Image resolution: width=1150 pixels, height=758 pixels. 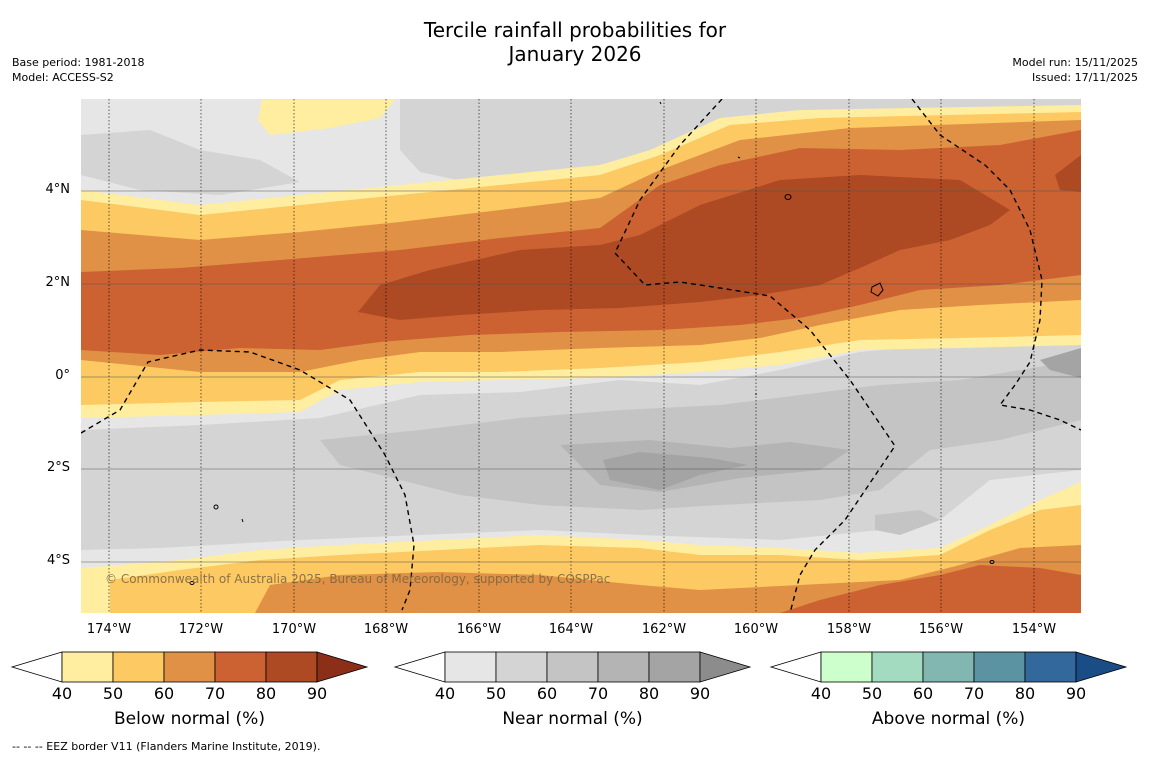 I want to click on near-normal-60-southeast, so click(x=907, y=522).